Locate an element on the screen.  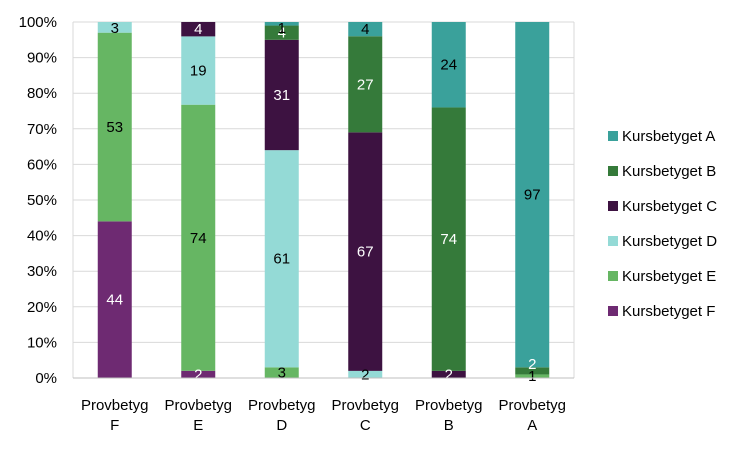
y-tick-label: 80% is located at coordinates (42, 93).